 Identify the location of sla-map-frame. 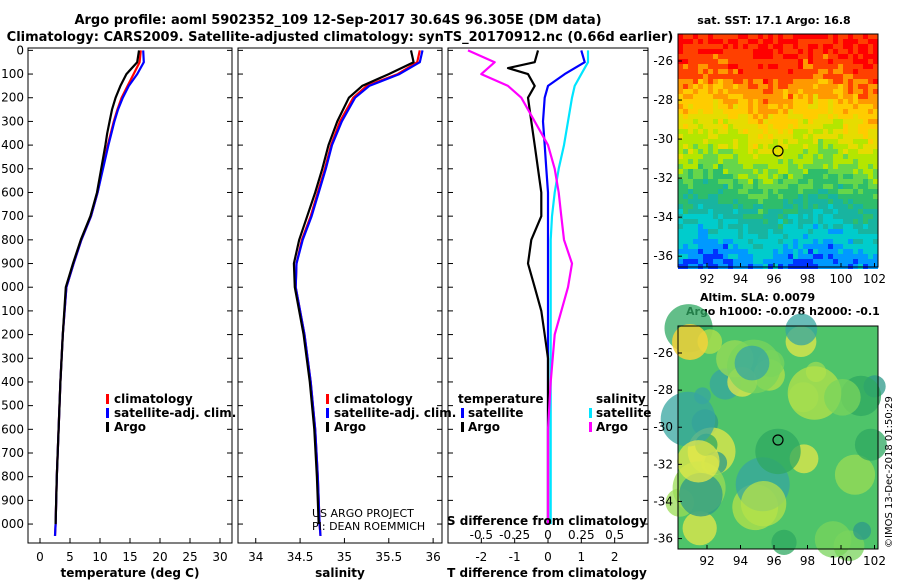
(778, 437).